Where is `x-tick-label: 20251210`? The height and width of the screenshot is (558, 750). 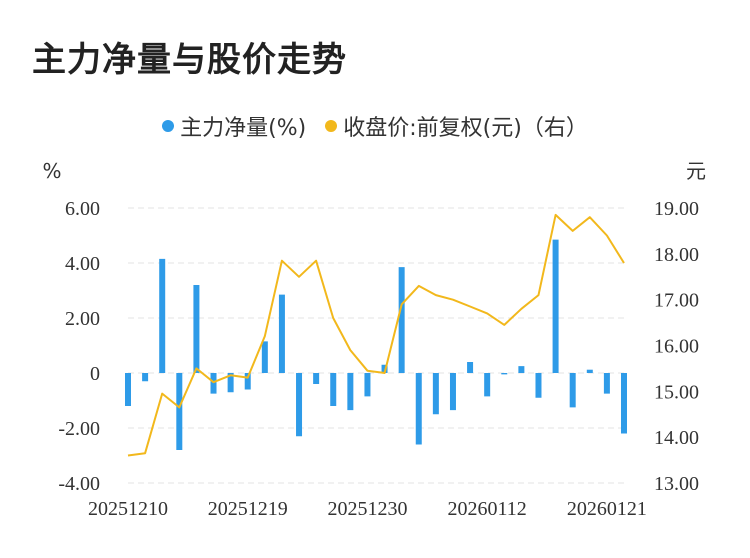 x-tick-label: 20251210 is located at coordinates (128, 509).